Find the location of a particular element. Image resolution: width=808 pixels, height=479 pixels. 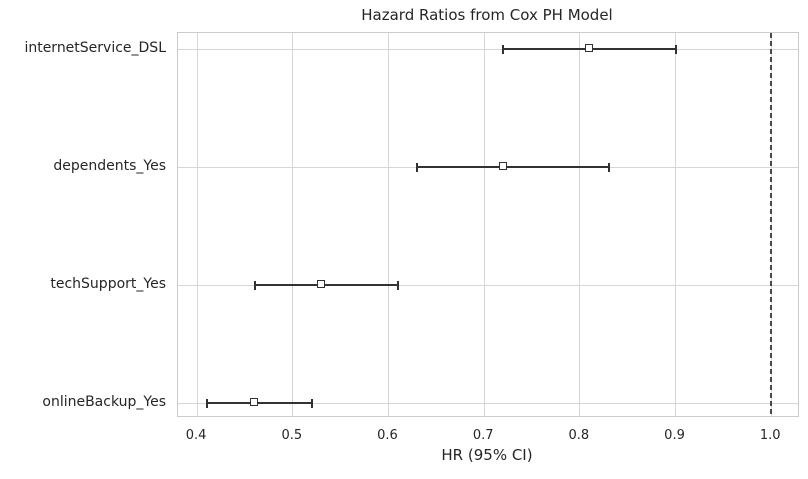

y-tick-label: dependents_Yes is located at coordinates (109, 166).